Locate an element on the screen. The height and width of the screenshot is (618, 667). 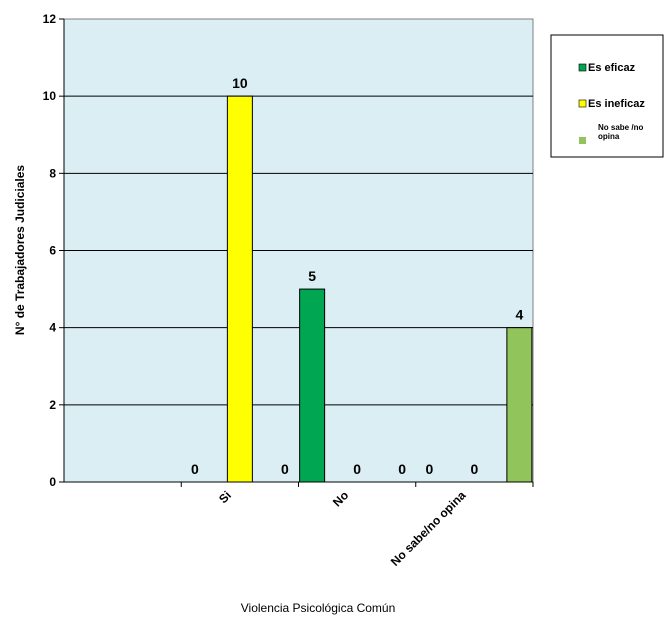
data-label: 10 is located at coordinates (240, 83).